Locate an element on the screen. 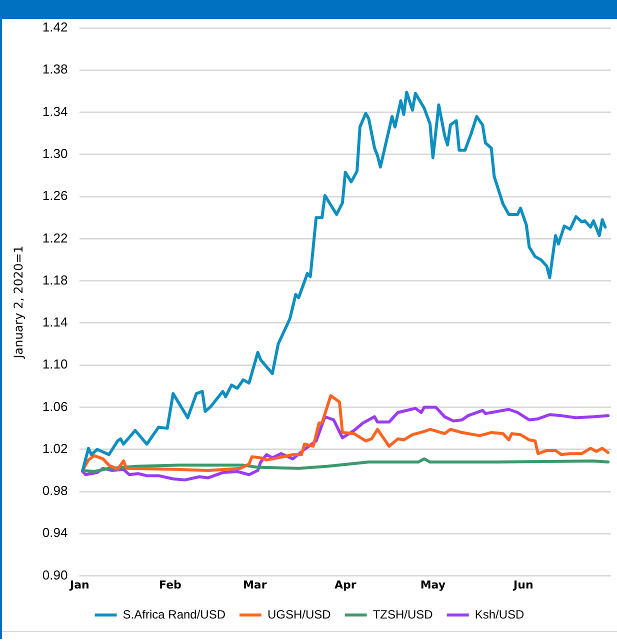 This screenshot has height=641, width=617. y-tick-label: 0.90 is located at coordinates (55, 574).